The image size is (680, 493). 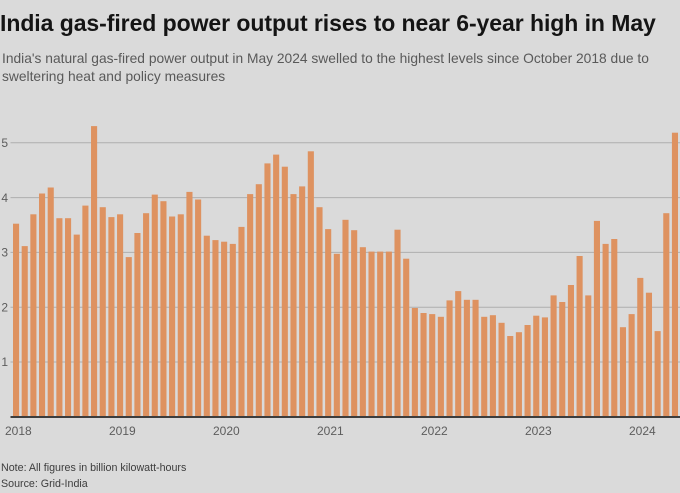 What do you see at coordinates (18, 431) in the screenshot?
I see `svg-text: 2018` at bounding box center [18, 431].